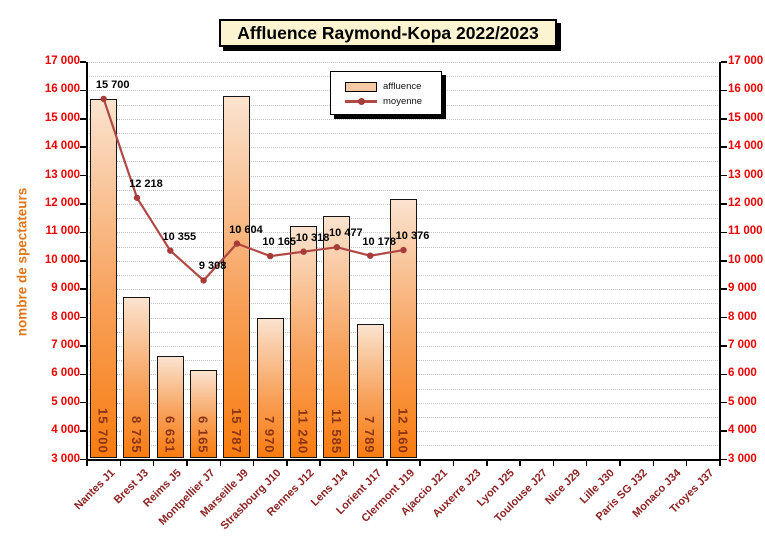 This screenshot has height=546, width=765. Describe the element at coordinates (379, 241) in the screenshot. I see `line-value-label: 10 178` at that location.